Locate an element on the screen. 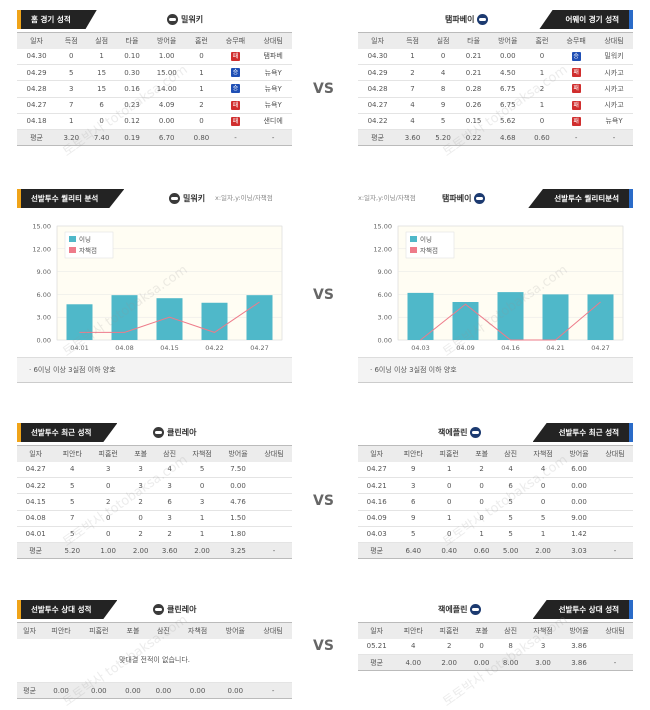  column-header: 포볼 is located at coordinates (482, 453).